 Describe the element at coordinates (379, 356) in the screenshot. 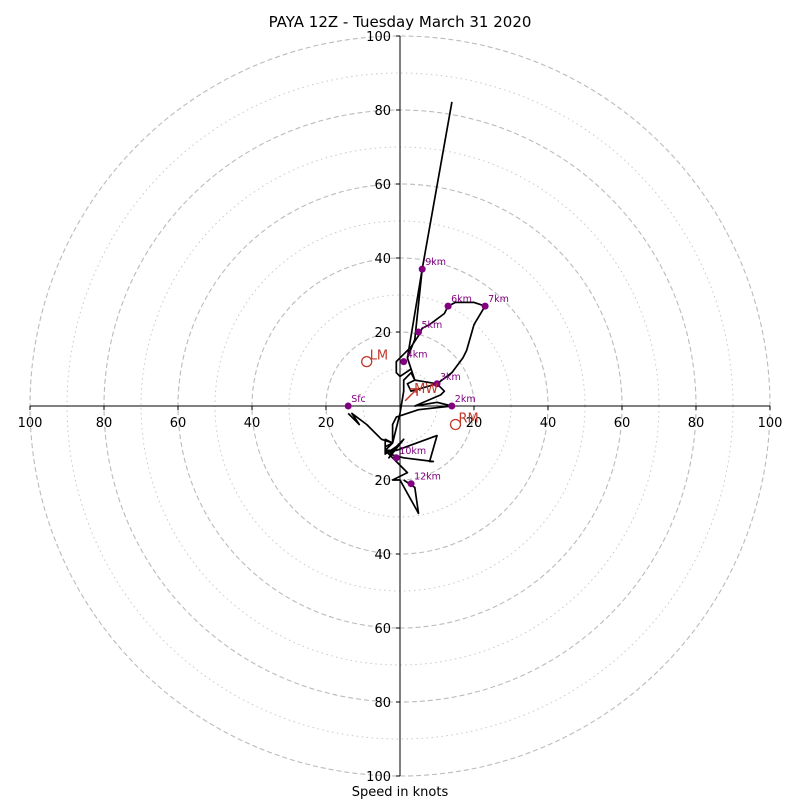

I see `storm-motion-label: LM` at that location.